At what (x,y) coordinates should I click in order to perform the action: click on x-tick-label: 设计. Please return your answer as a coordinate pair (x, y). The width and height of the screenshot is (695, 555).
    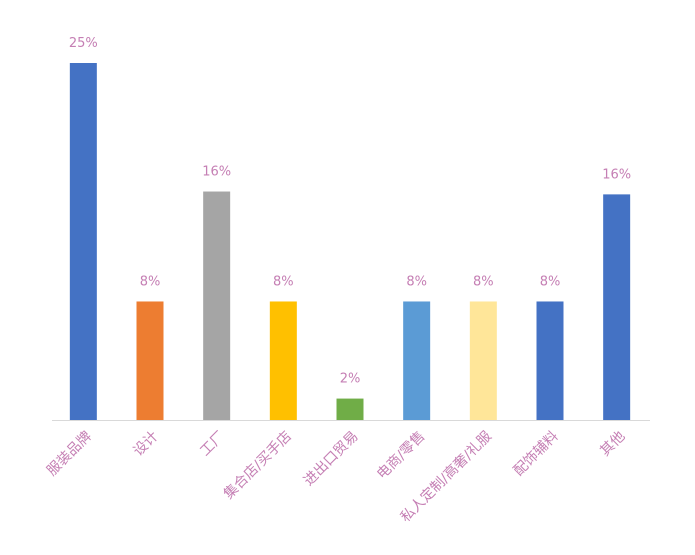
    Looking at the image, I should click on (146, 443).